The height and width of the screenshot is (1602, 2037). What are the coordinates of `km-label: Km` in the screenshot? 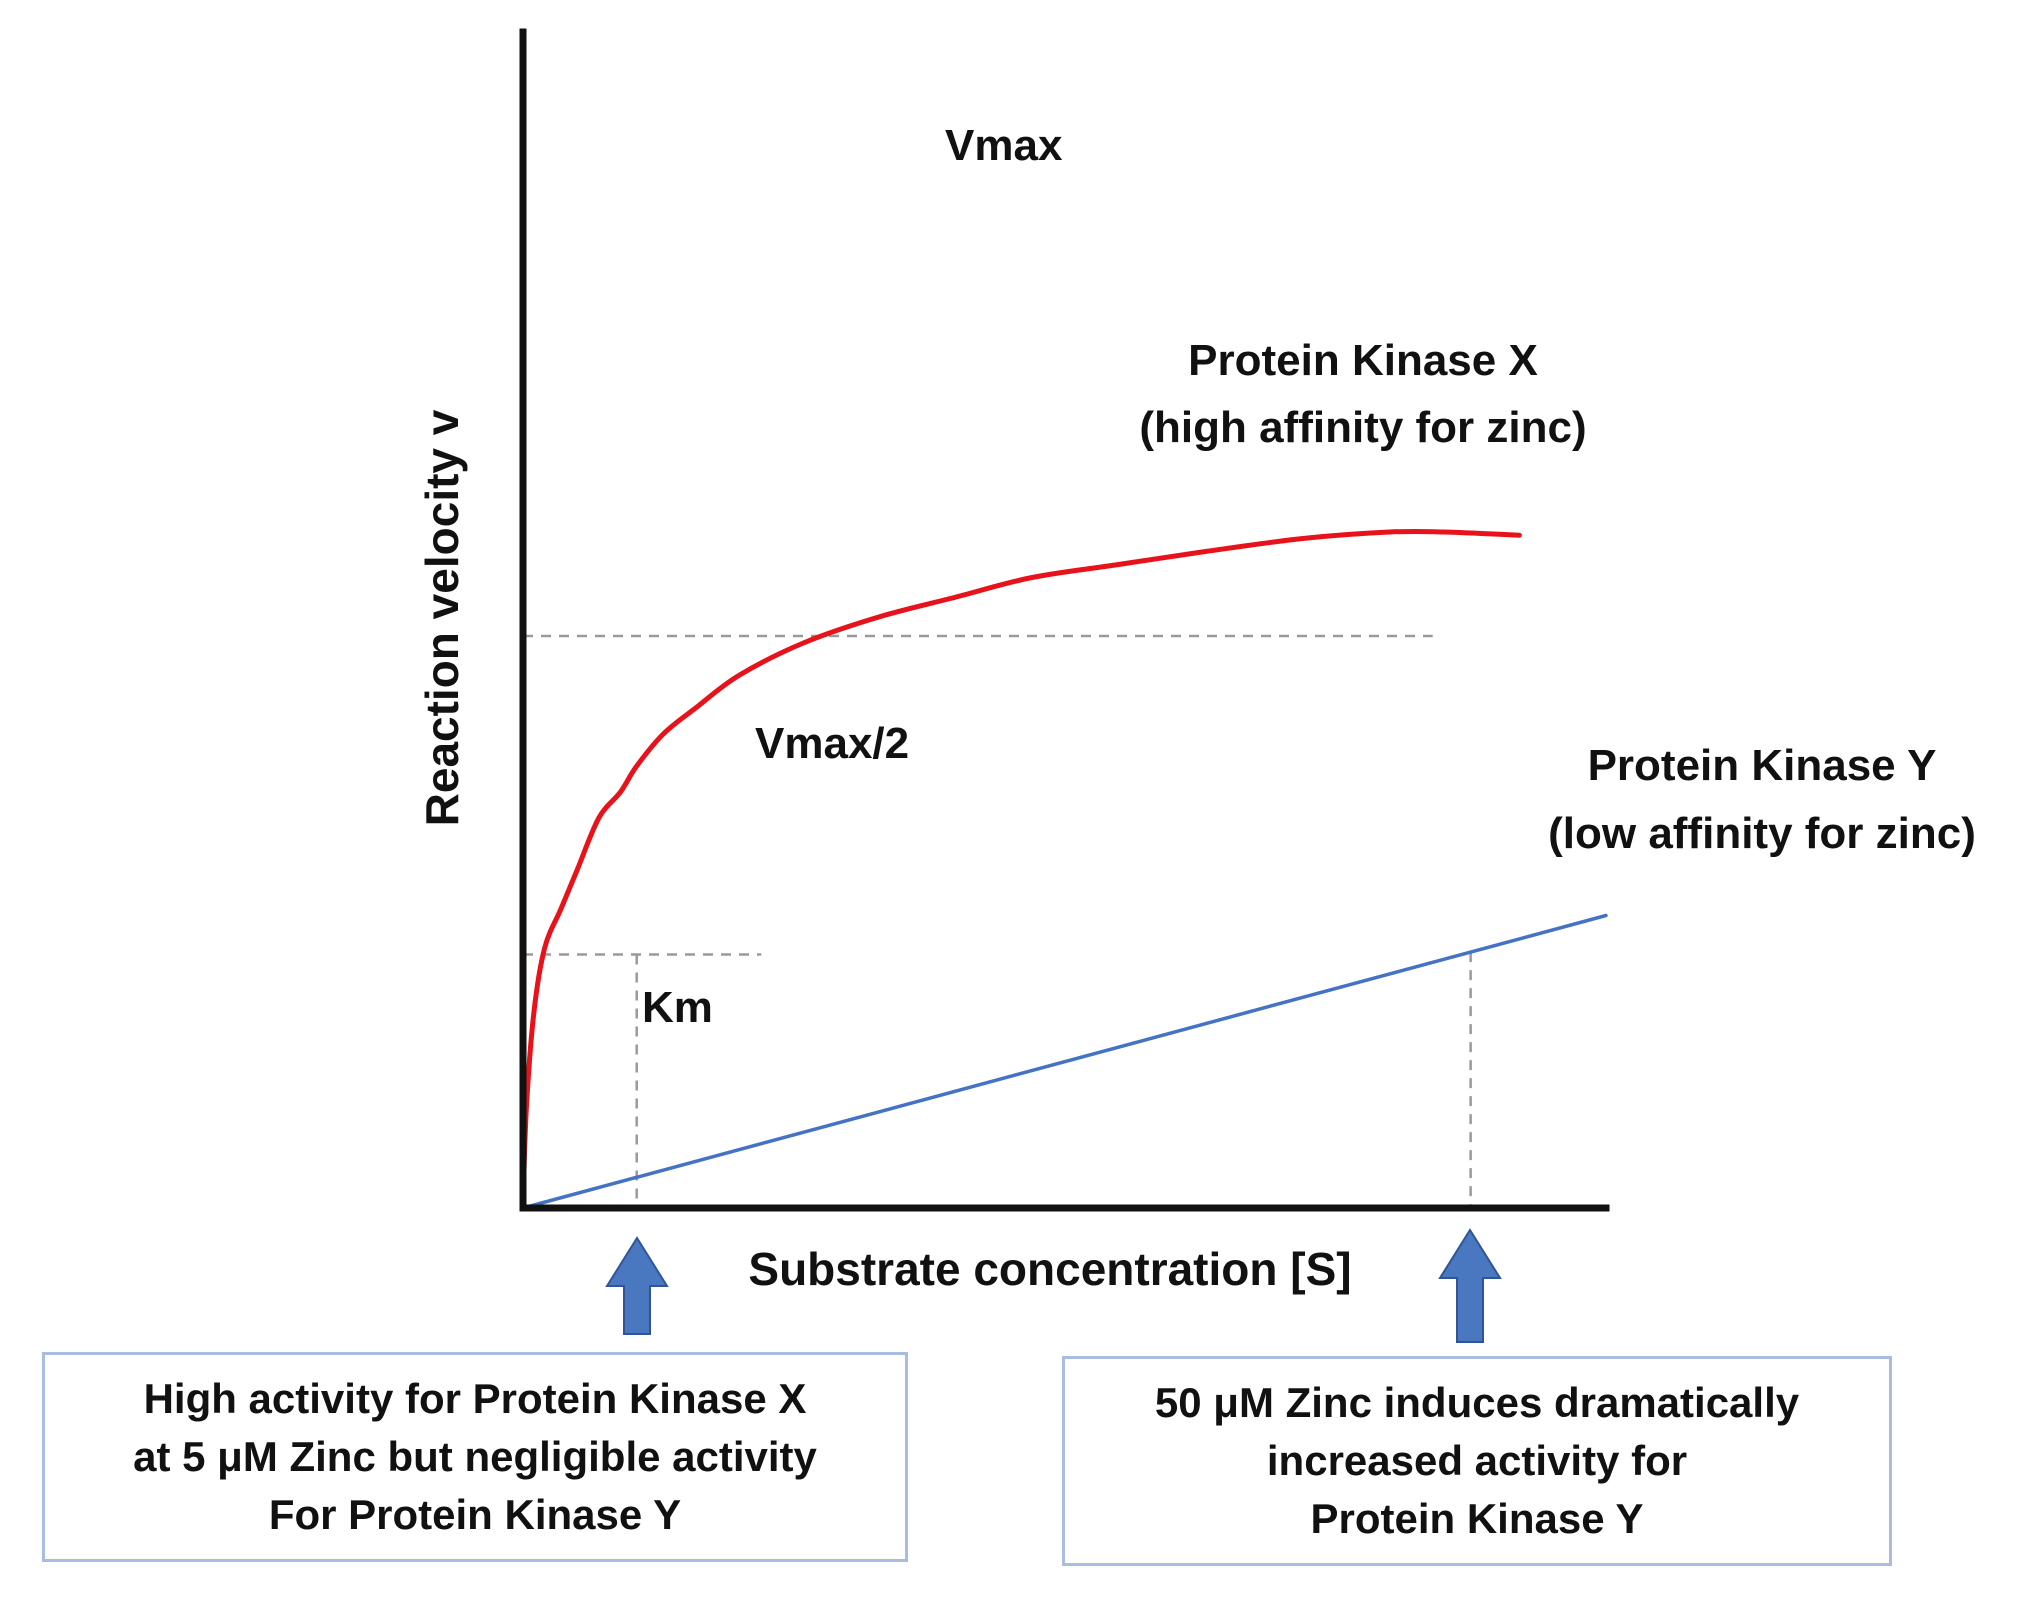 It's located at (677, 1007).